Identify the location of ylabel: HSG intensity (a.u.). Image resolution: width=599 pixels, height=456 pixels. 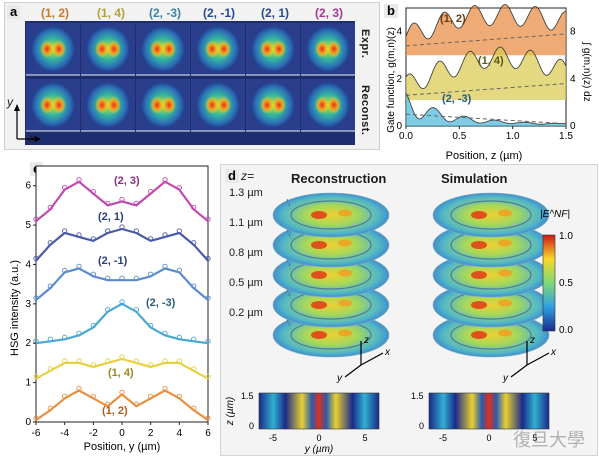
(15, 308).